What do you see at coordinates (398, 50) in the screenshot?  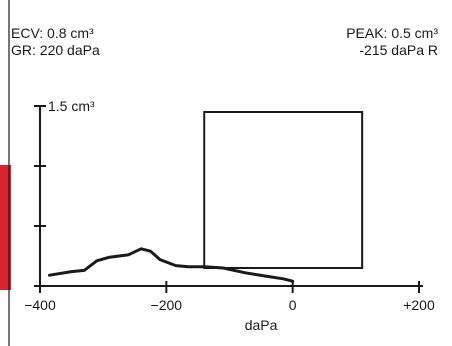 I see `peak-pressure-readout: -215 daPa R` at bounding box center [398, 50].